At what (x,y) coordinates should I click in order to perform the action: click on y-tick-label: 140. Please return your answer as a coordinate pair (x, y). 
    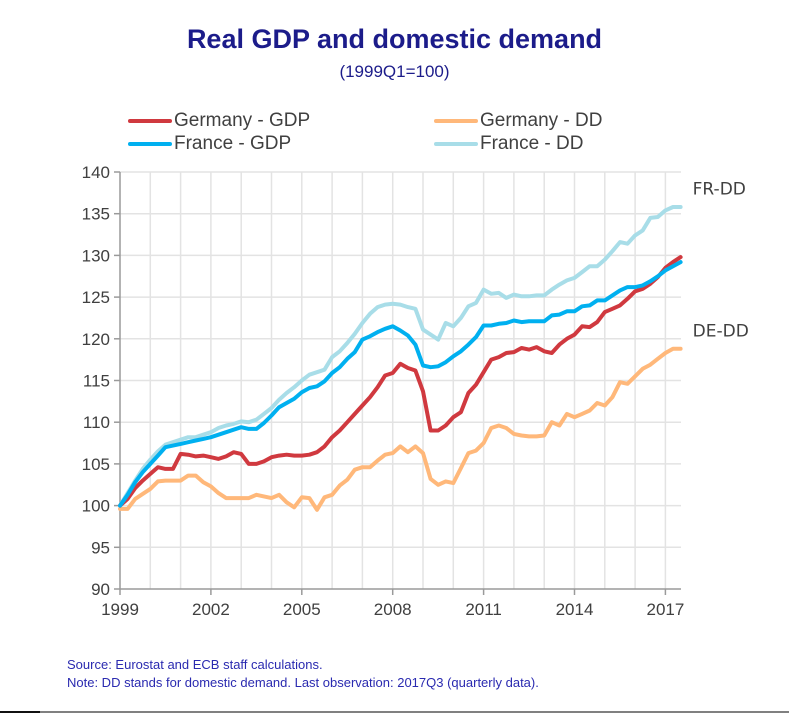
    Looking at the image, I should click on (96, 172).